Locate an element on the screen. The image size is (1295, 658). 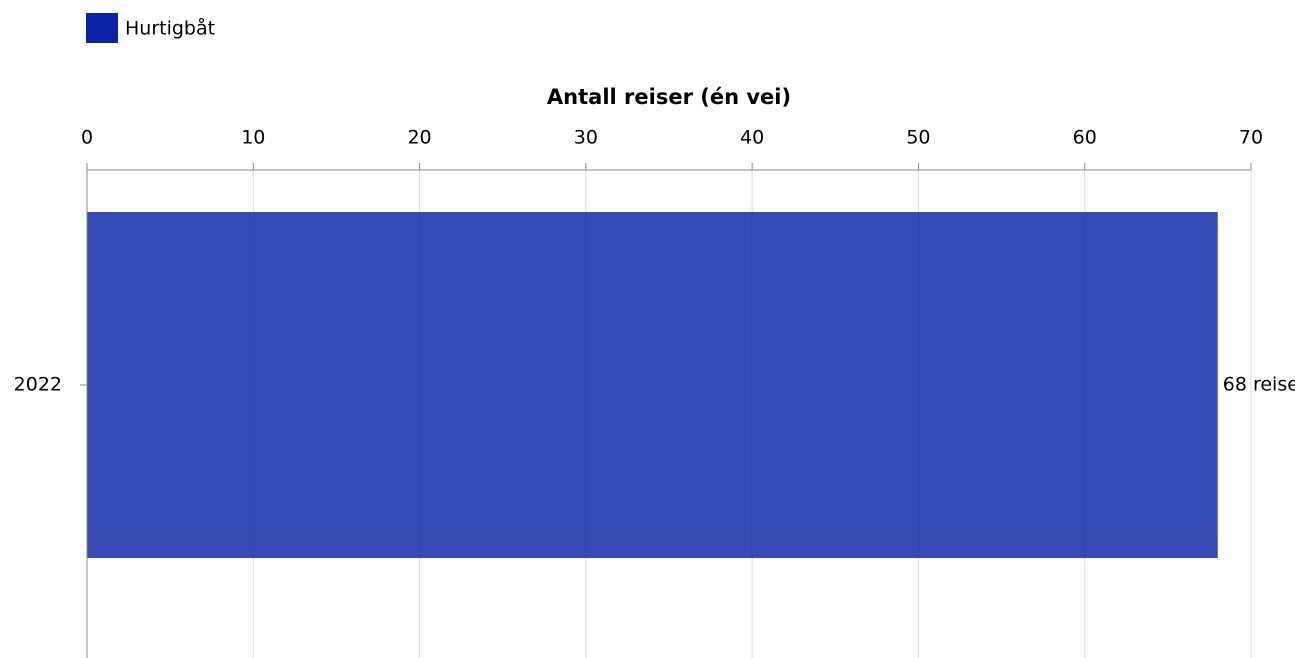
x-tick-label: 30 is located at coordinates (586, 138).